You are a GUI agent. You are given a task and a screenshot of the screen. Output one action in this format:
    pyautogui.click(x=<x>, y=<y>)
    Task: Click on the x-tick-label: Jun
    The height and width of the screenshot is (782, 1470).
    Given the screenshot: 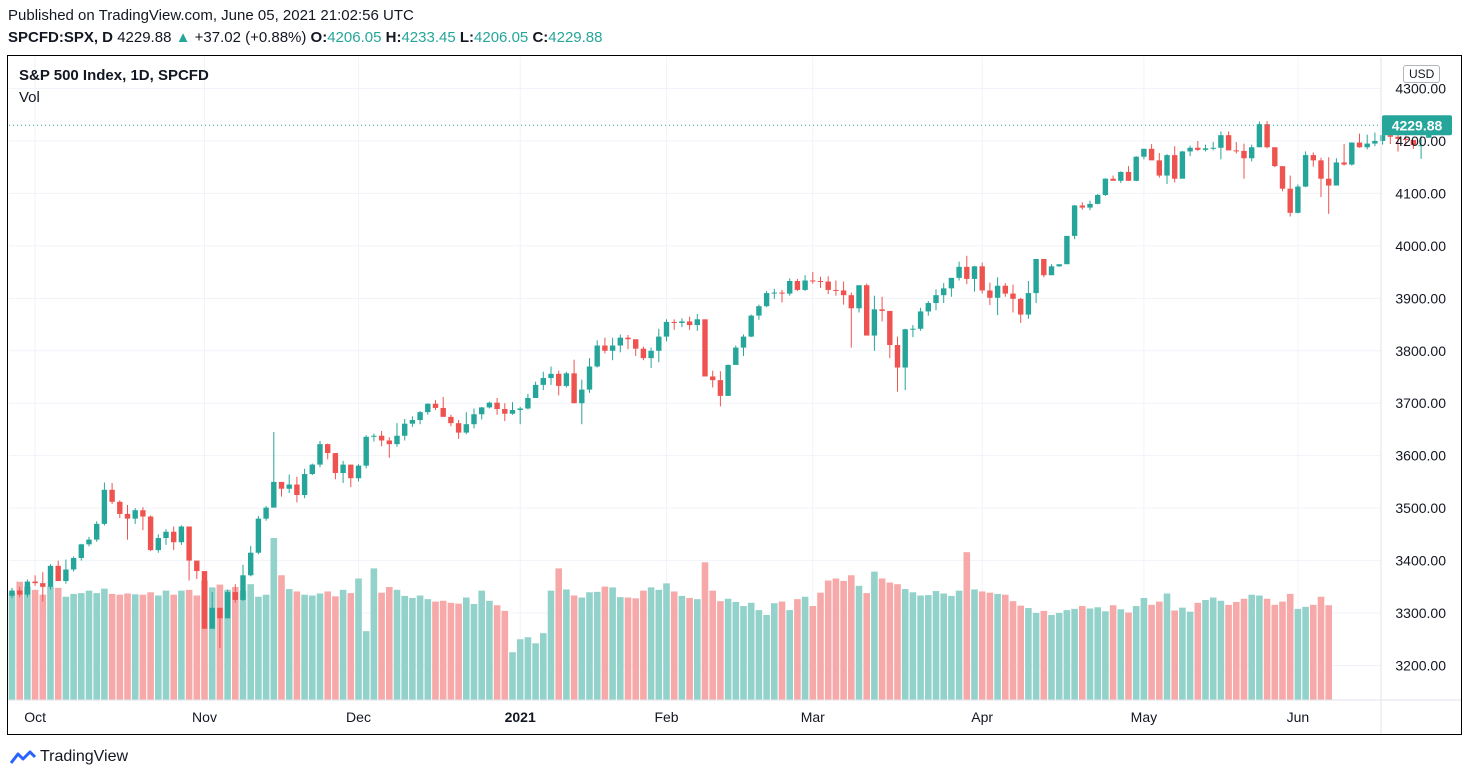 What is the action you would take?
    pyautogui.click(x=1298, y=717)
    